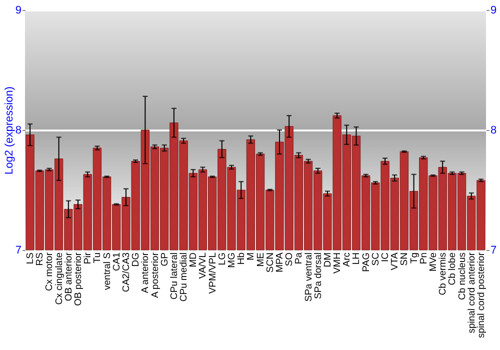  I want to click on x-tick-label: ME, so click(260, 259).